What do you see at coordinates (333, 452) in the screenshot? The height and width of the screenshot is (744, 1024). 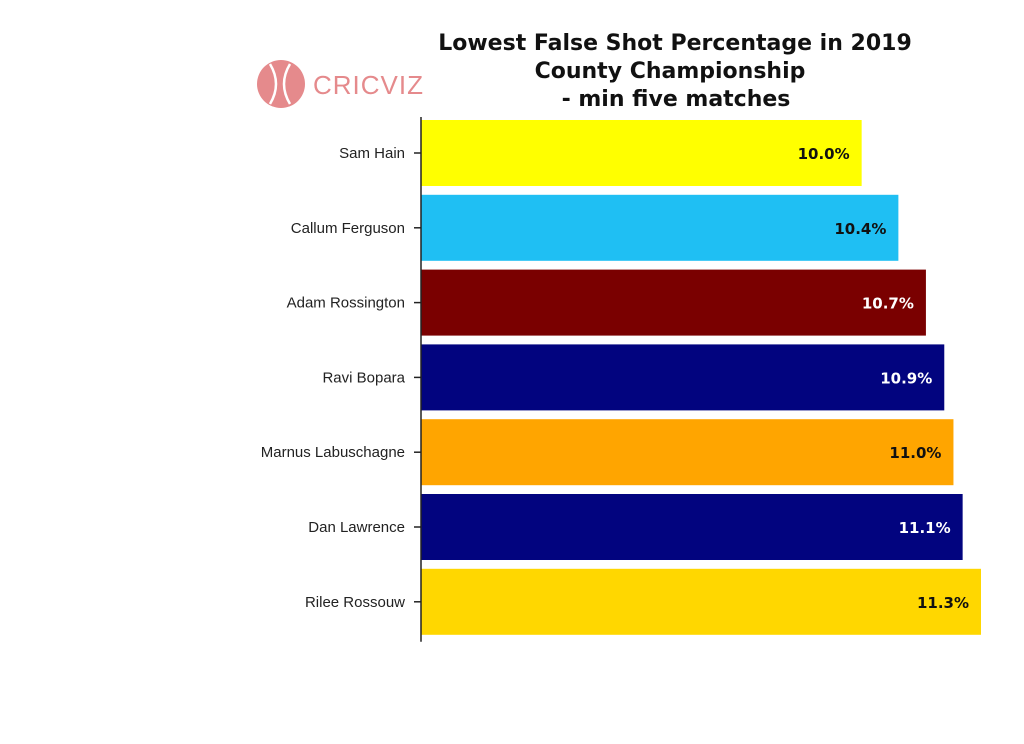 I see `category-label-4: Marnus Labuschagne` at bounding box center [333, 452].